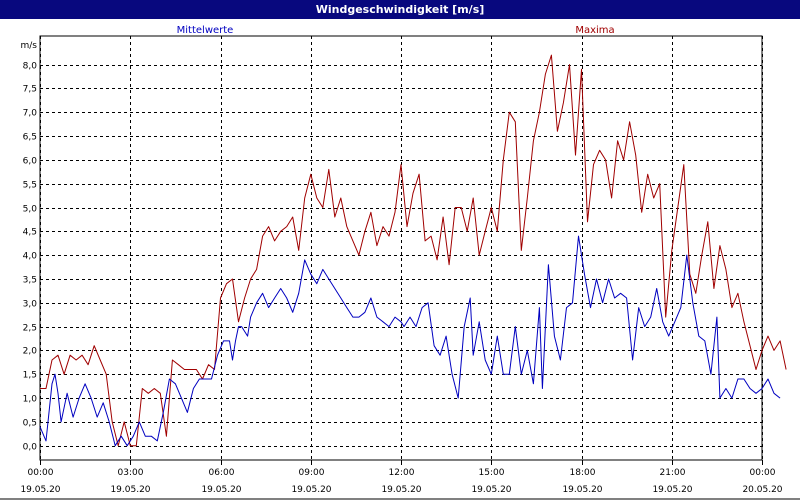 The width and height of the screenshot is (800, 500). What do you see at coordinates (30, 162) in the screenshot?
I see `y-tick-label: 6,0` at bounding box center [30, 162].